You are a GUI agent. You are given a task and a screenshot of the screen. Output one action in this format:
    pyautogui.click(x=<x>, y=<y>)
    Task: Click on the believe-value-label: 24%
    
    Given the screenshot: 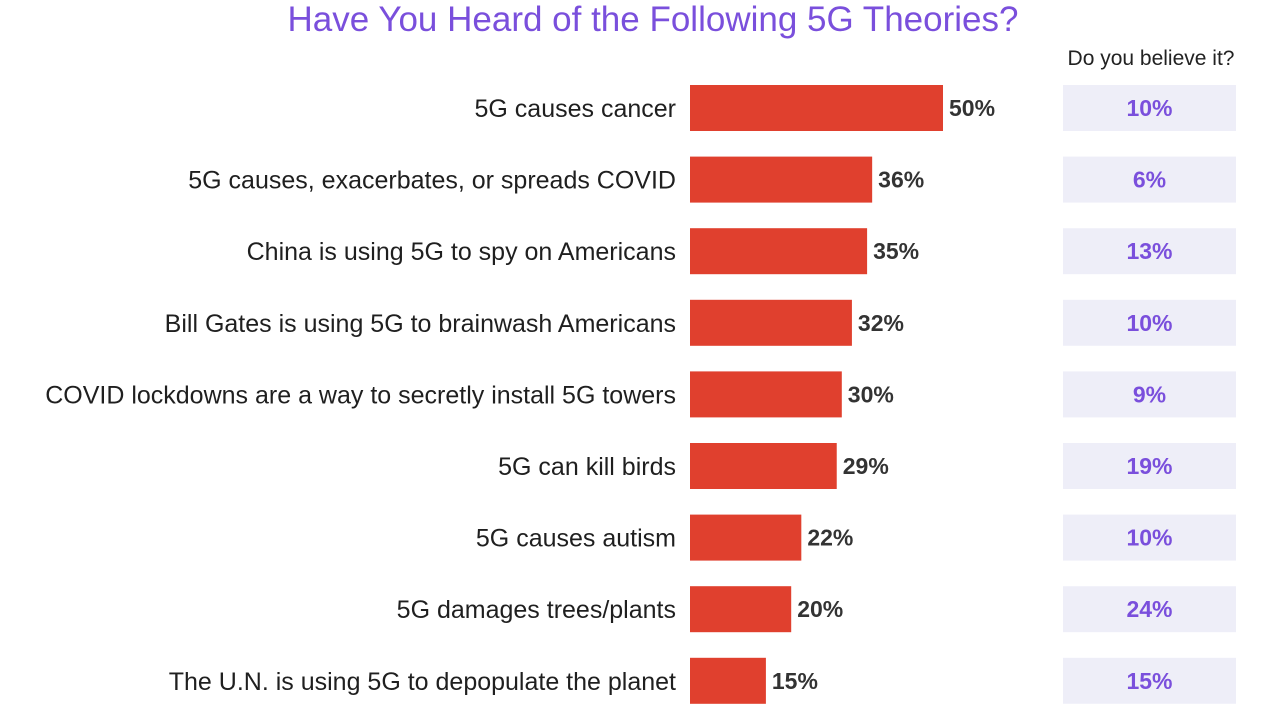 What is the action you would take?
    pyautogui.click(x=1149, y=609)
    